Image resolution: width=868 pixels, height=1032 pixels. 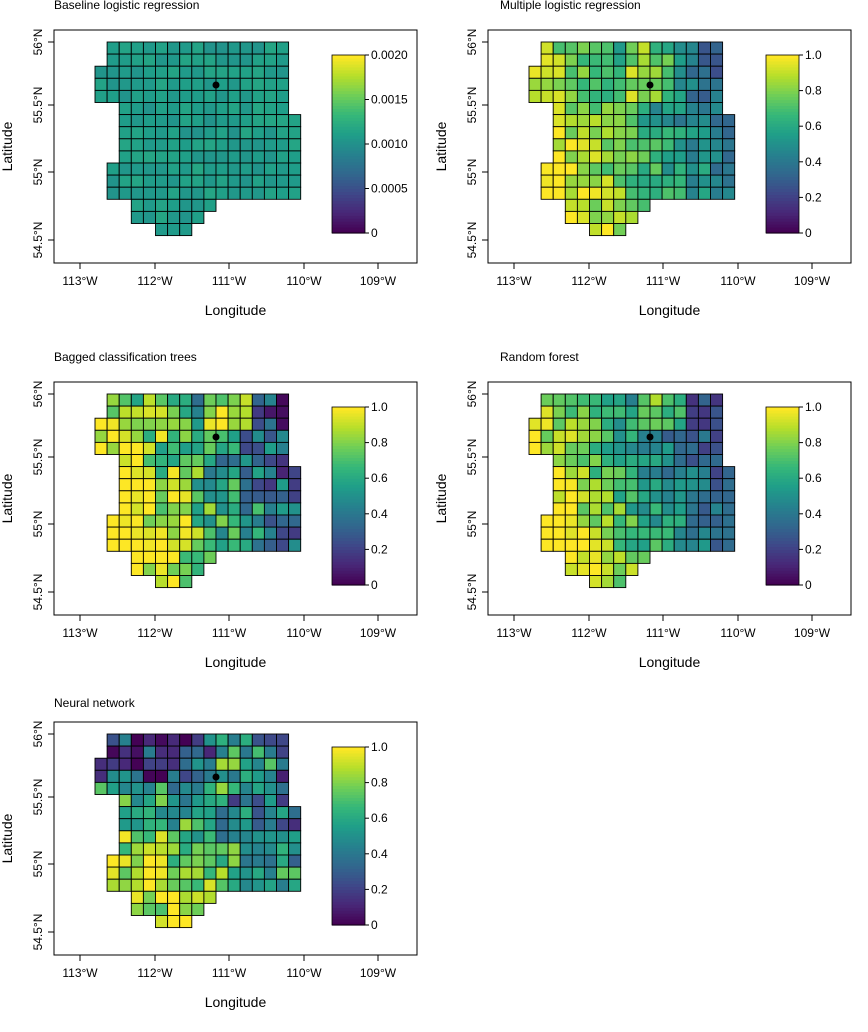 I want to click on grid-cells, so click(x=632, y=139).